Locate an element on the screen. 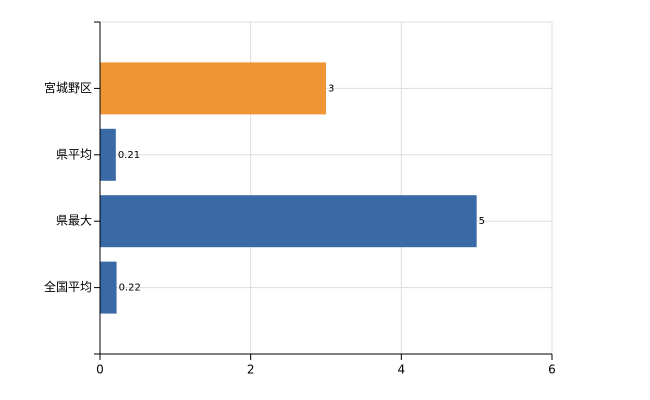 This screenshot has height=400, width=650. x-tick-label: 4 is located at coordinates (402, 370).